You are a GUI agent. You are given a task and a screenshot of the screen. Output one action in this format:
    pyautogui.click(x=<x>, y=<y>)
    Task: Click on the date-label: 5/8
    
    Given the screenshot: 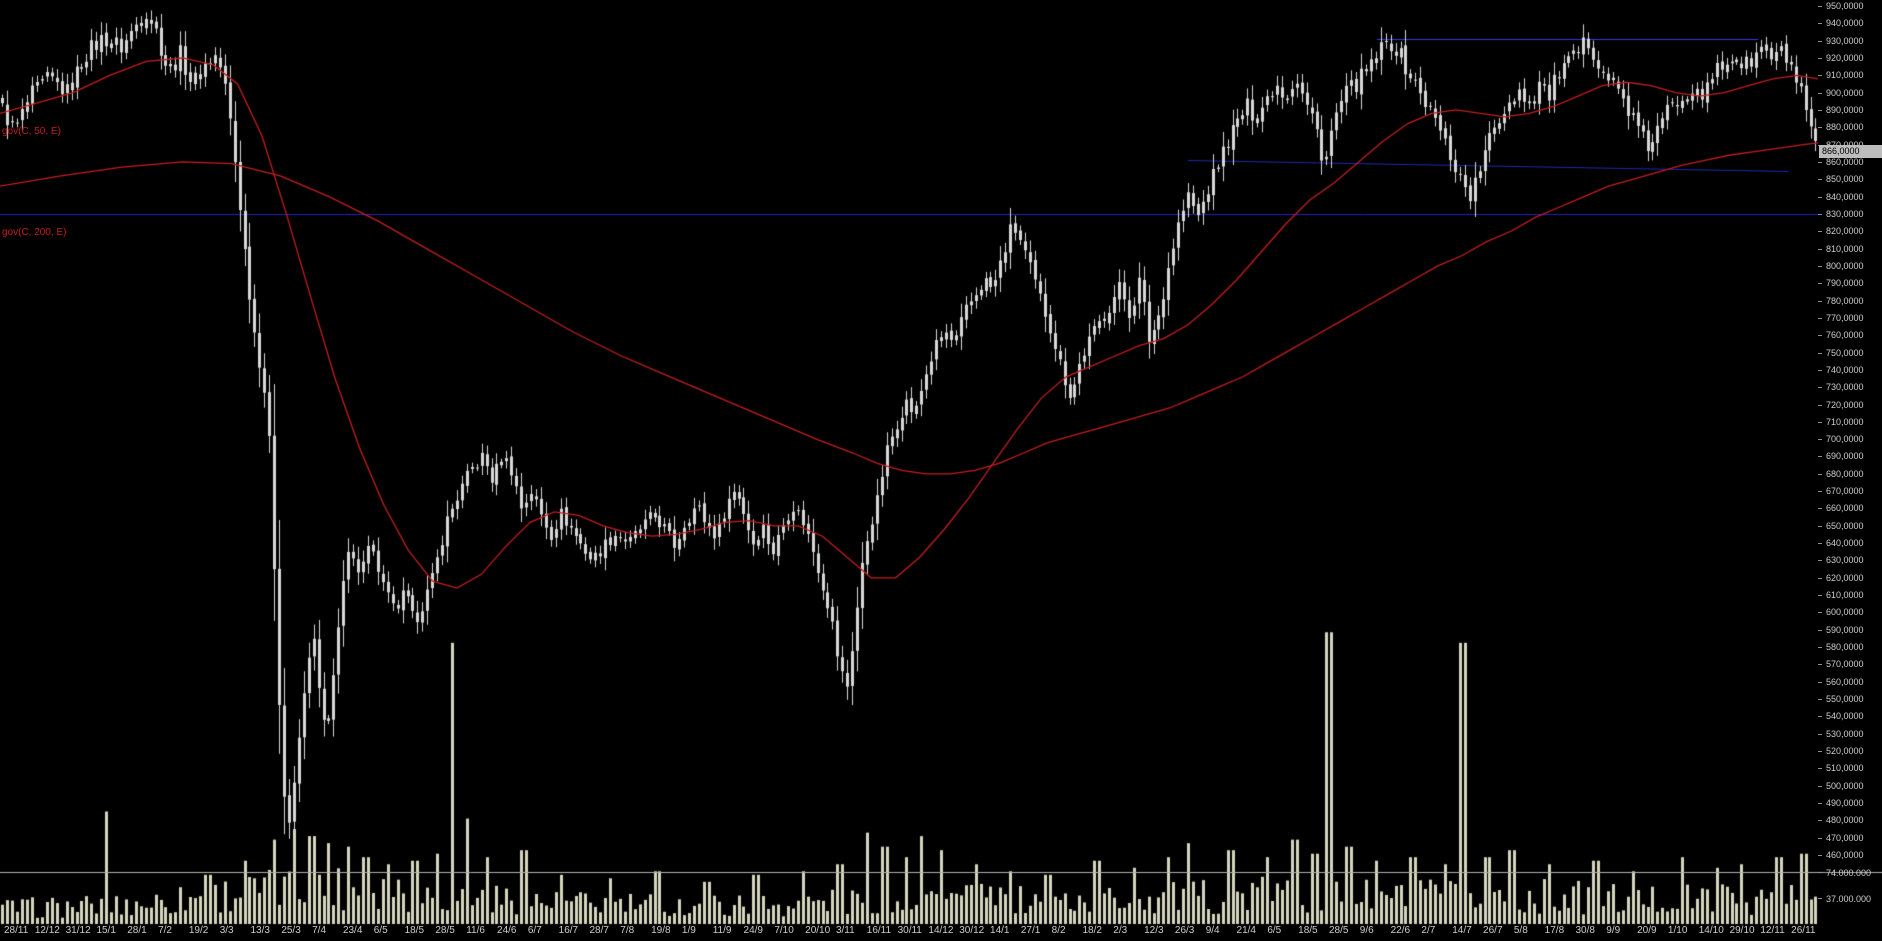 What is the action you would take?
    pyautogui.click(x=1520, y=930)
    